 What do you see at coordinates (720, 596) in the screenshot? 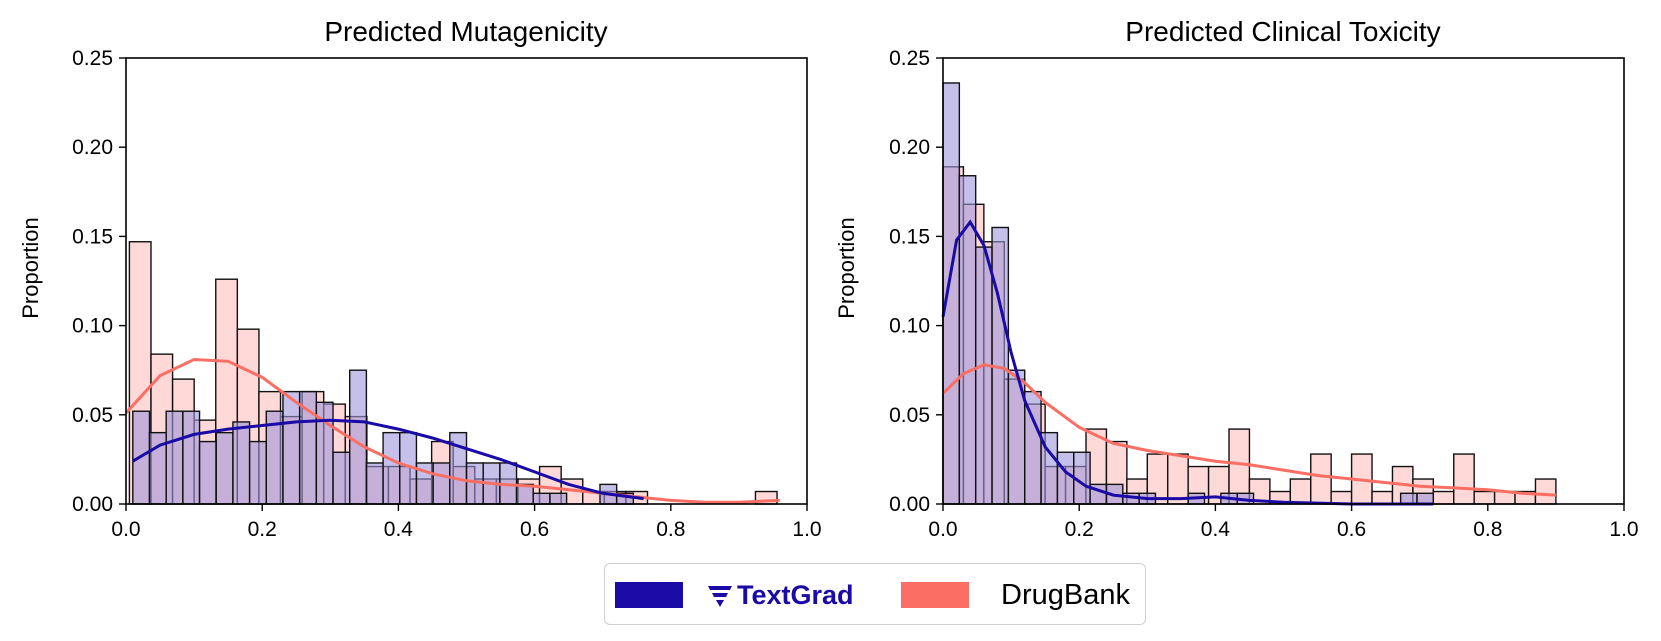
I see `textgrad-logo-icon` at bounding box center [720, 596].